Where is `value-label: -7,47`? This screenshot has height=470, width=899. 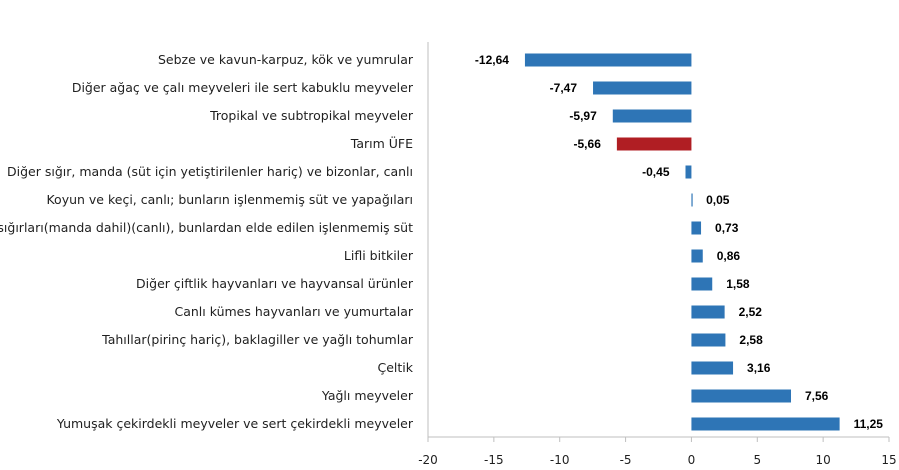 value-label: -7,47 is located at coordinates (564, 88).